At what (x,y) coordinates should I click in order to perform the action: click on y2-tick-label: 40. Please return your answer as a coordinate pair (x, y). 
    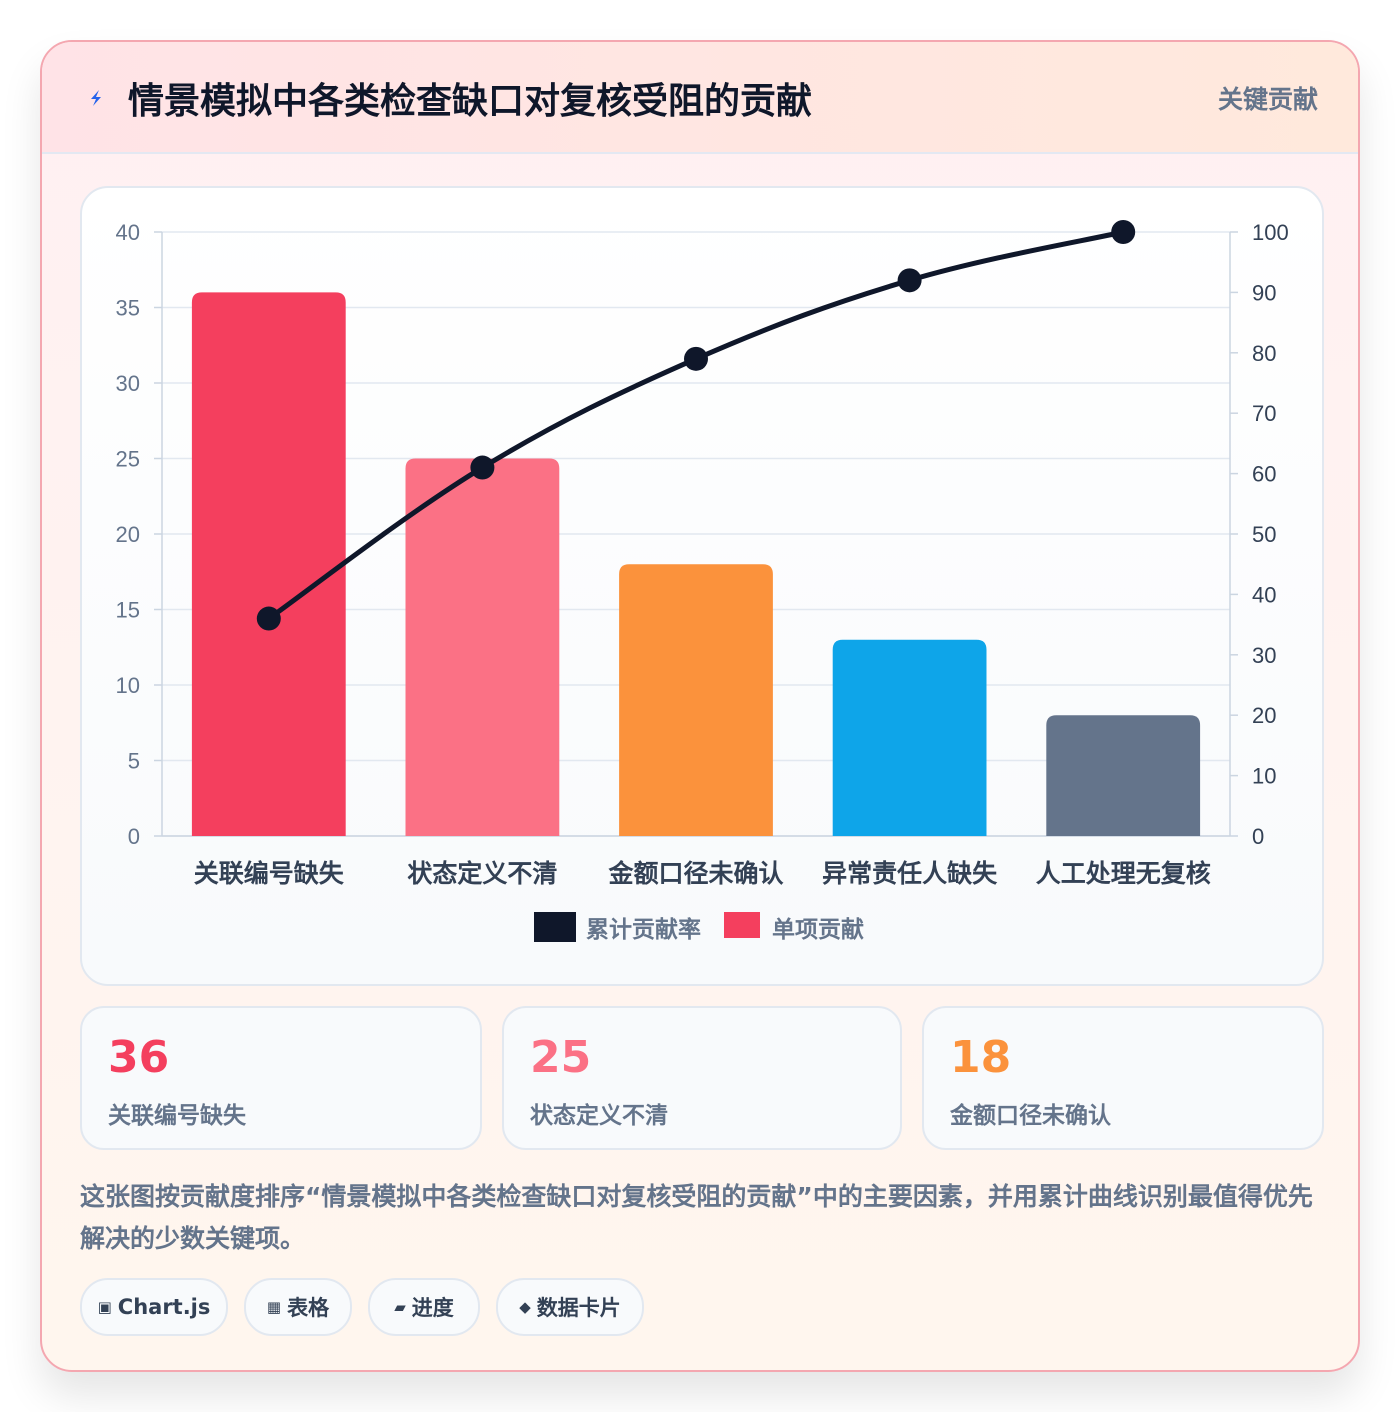
    Looking at the image, I should click on (1264, 594).